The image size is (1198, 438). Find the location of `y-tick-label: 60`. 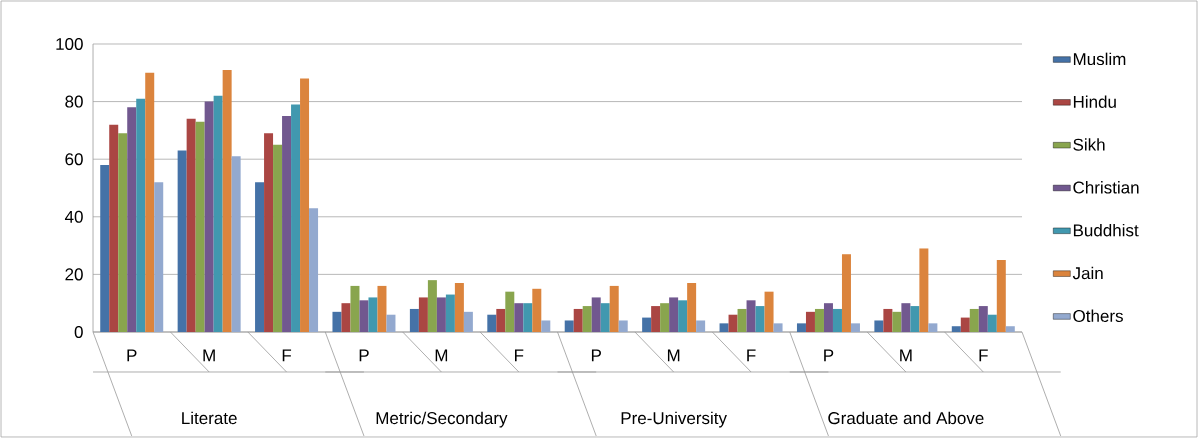

y-tick-label: 60 is located at coordinates (74, 159).